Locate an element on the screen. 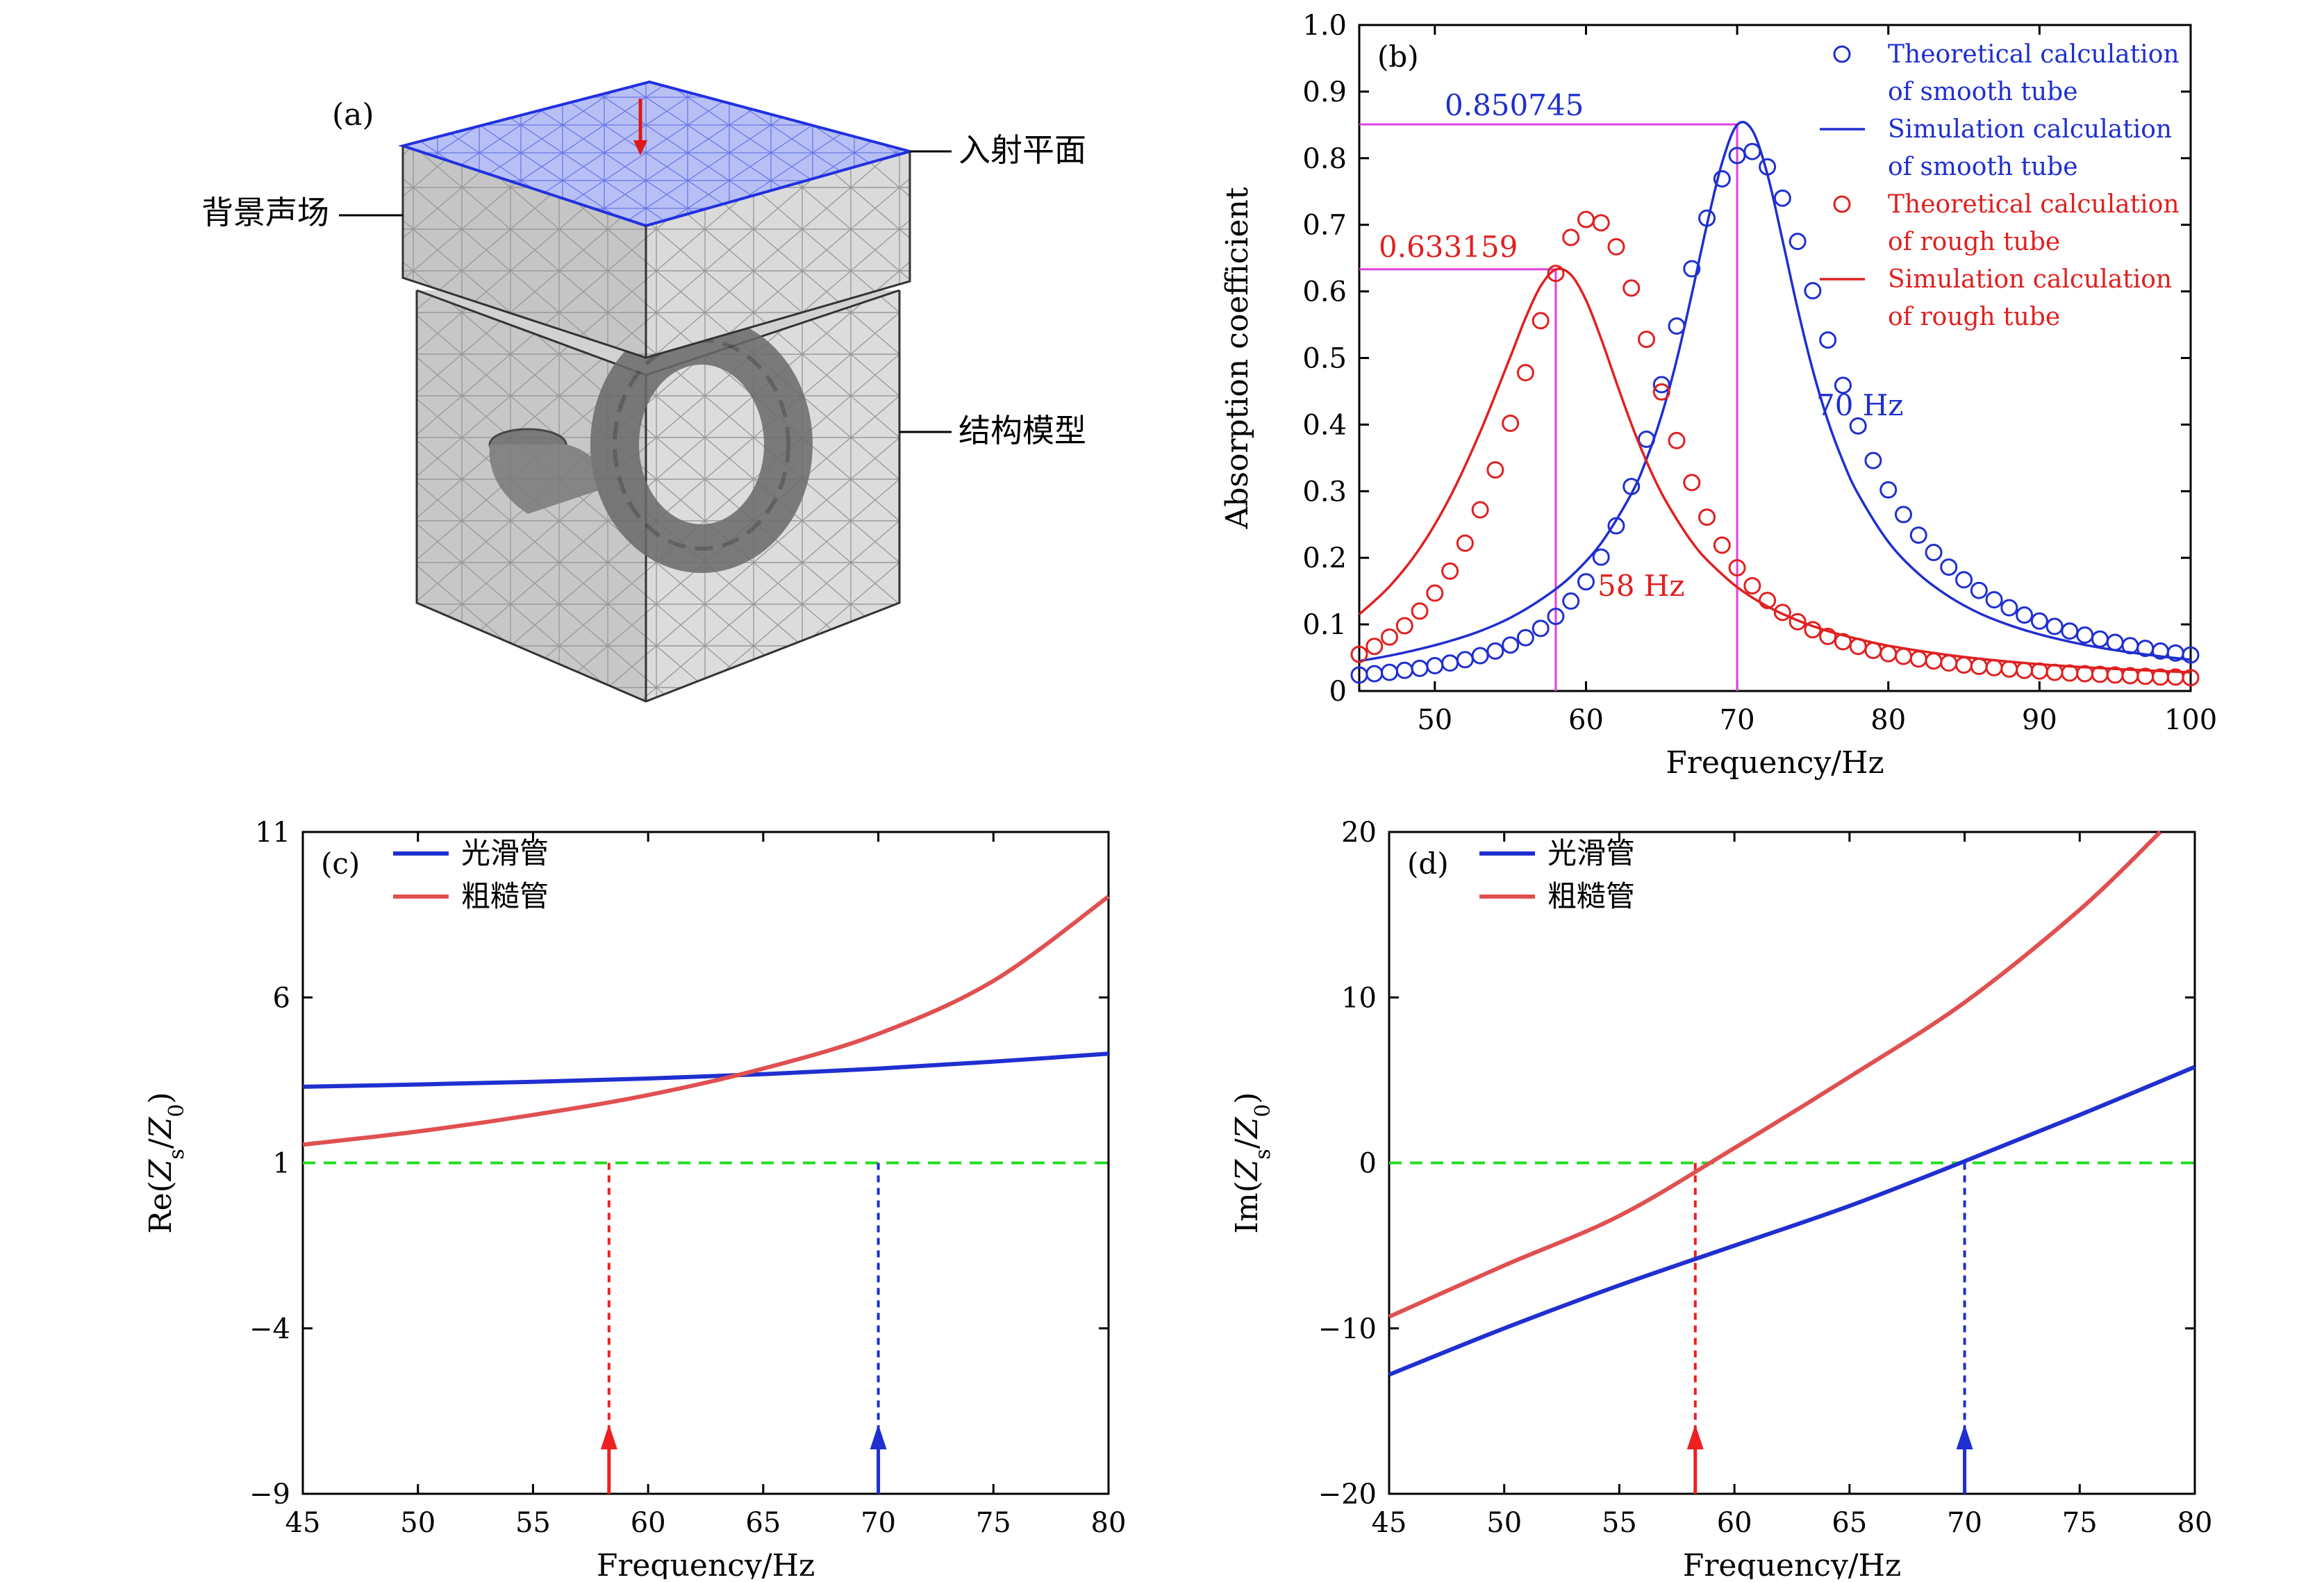 This screenshot has width=2324, height=1582. annotation-smooth-peak-freq: 70 Hz is located at coordinates (1860, 405).